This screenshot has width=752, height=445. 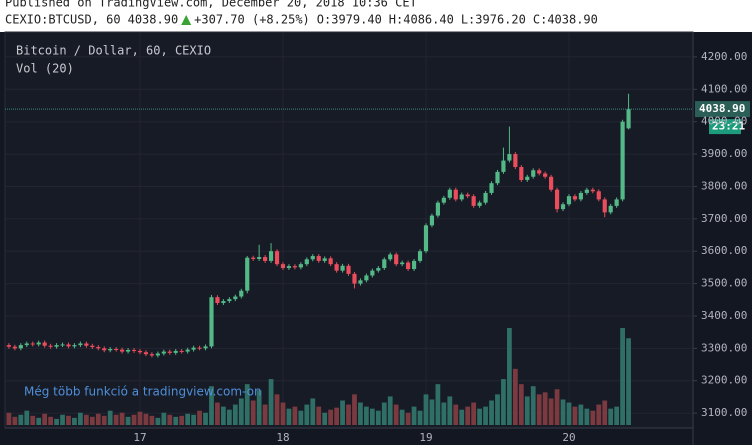 I want to click on countdown-box, so click(x=725, y=127).